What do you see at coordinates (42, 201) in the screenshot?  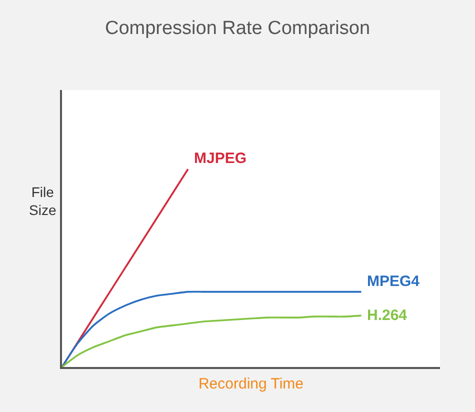 I see `y-axis-title: File Size` at bounding box center [42, 201].